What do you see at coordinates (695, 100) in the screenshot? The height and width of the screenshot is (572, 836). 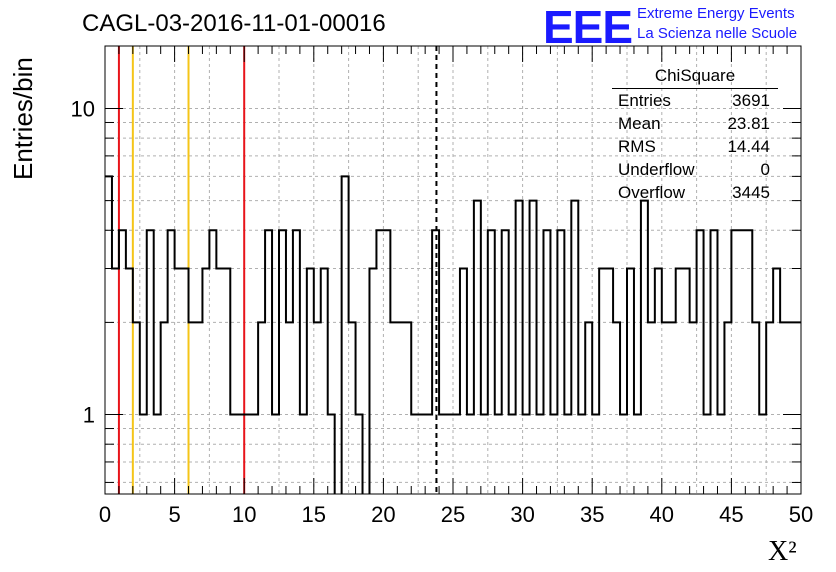 I see `stats-row: Entries 3691` at bounding box center [695, 100].